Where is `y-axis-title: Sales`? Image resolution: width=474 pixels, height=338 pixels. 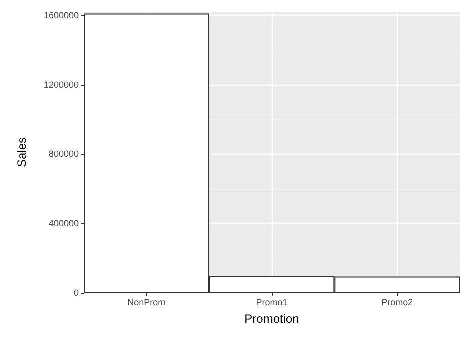
y-axis-title: Sales is located at coordinates (22, 152).